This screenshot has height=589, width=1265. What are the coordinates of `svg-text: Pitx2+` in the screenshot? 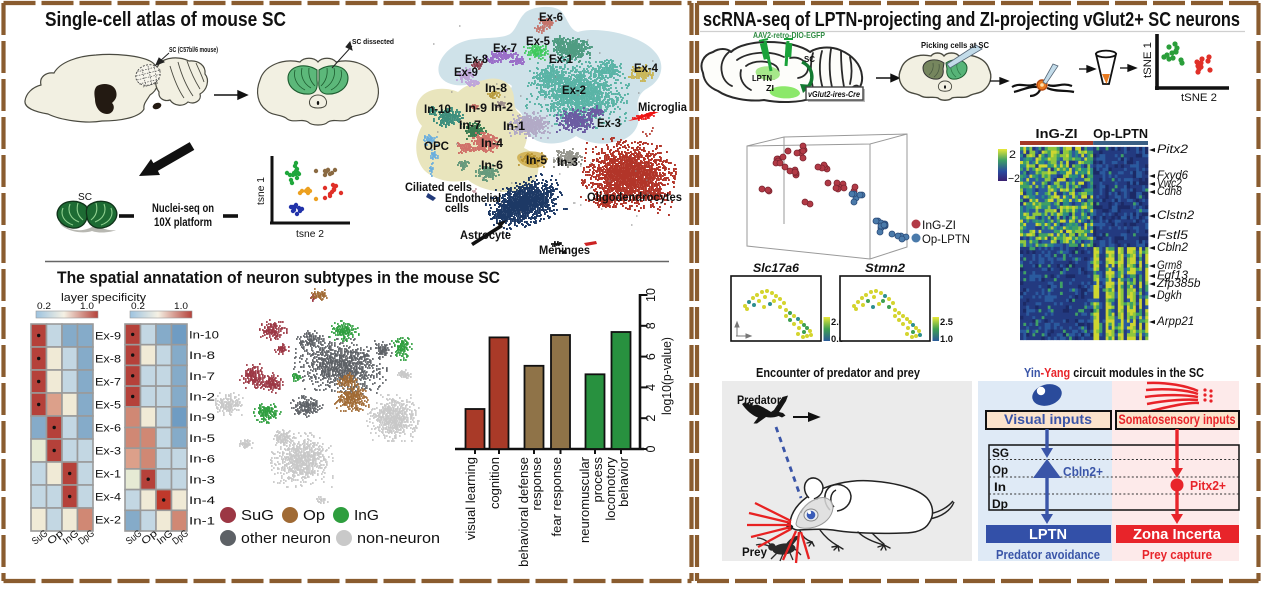 It's located at (1208, 486).